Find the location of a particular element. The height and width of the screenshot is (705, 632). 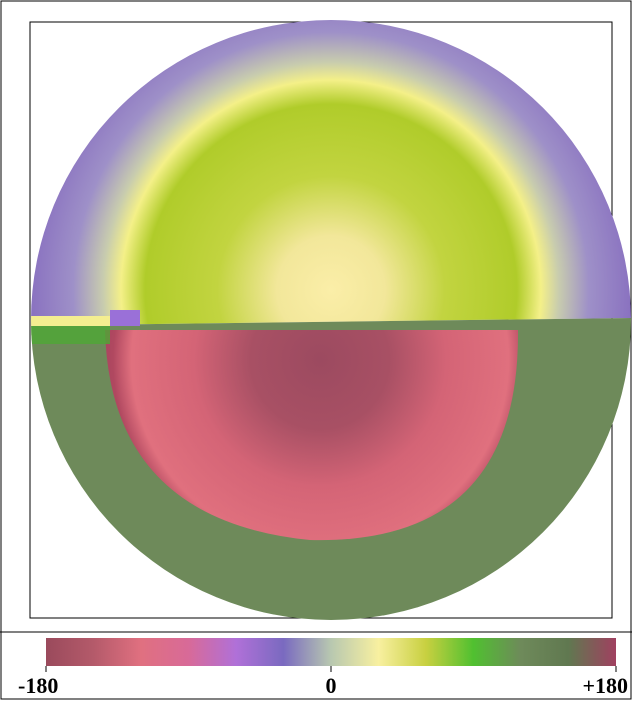

tick-label: -180 is located at coordinates (38, 685).